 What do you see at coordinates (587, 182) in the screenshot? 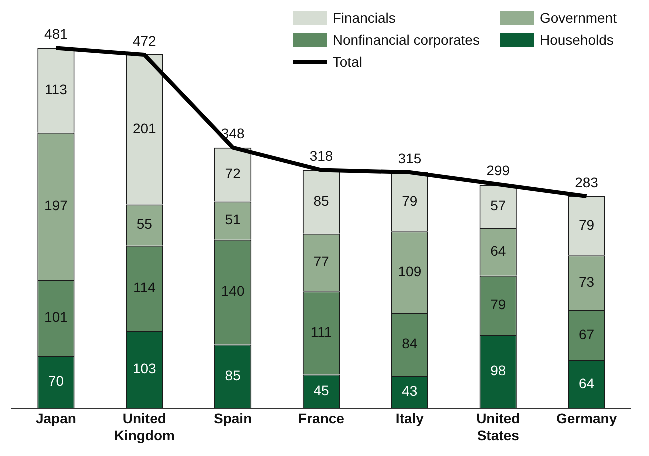
I see `data-label: 283` at bounding box center [587, 182].